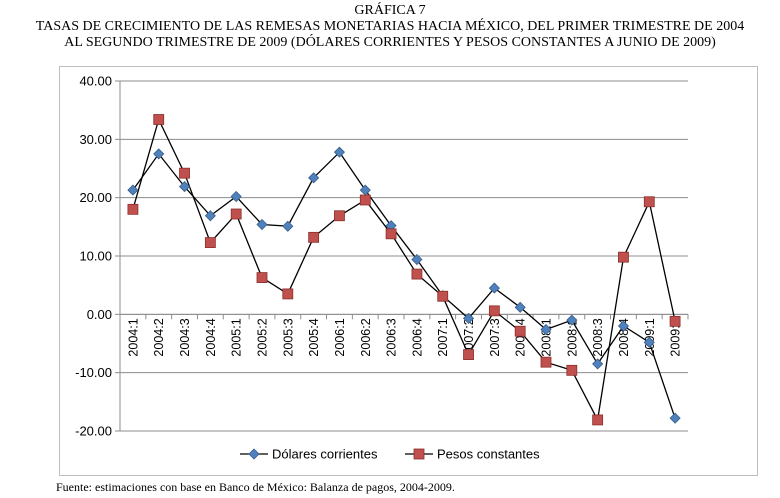  I want to click on x-tick-label: 2005:2, so click(263, 337).